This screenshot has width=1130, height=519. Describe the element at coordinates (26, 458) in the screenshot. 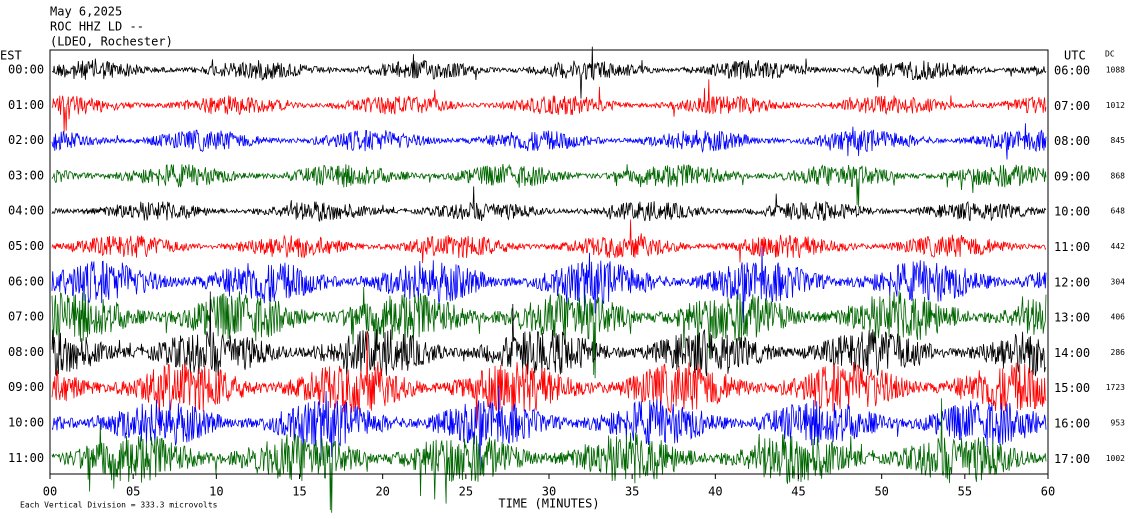

I see `est-label: 11:00` at that location.